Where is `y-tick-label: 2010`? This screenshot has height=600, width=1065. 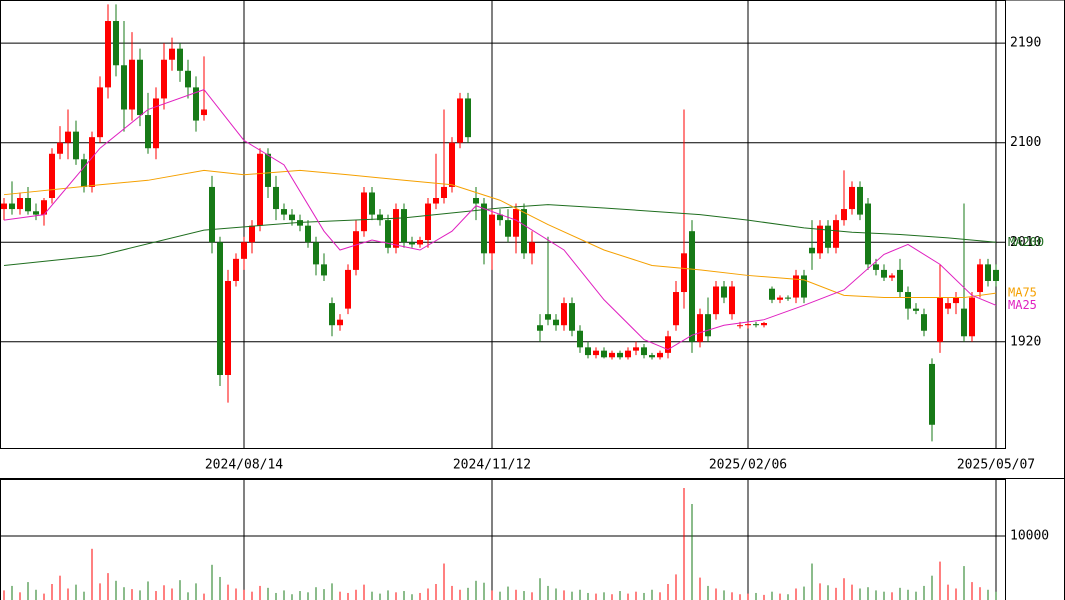
y-tick-label: 2010 is located at coordinates (1025, 242).